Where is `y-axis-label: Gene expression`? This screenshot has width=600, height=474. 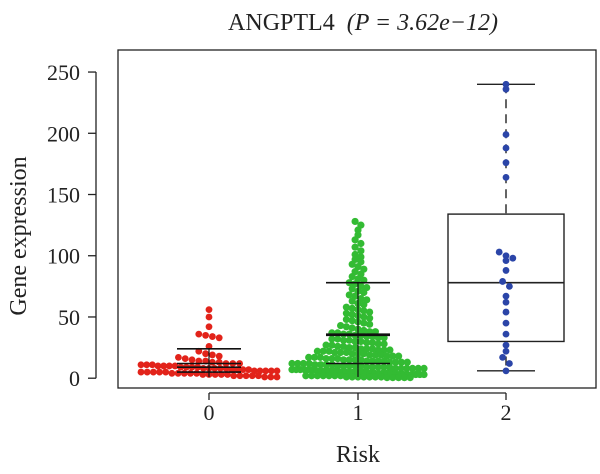 y-axis-label: Gene expression is located at coordinates (19, 235).